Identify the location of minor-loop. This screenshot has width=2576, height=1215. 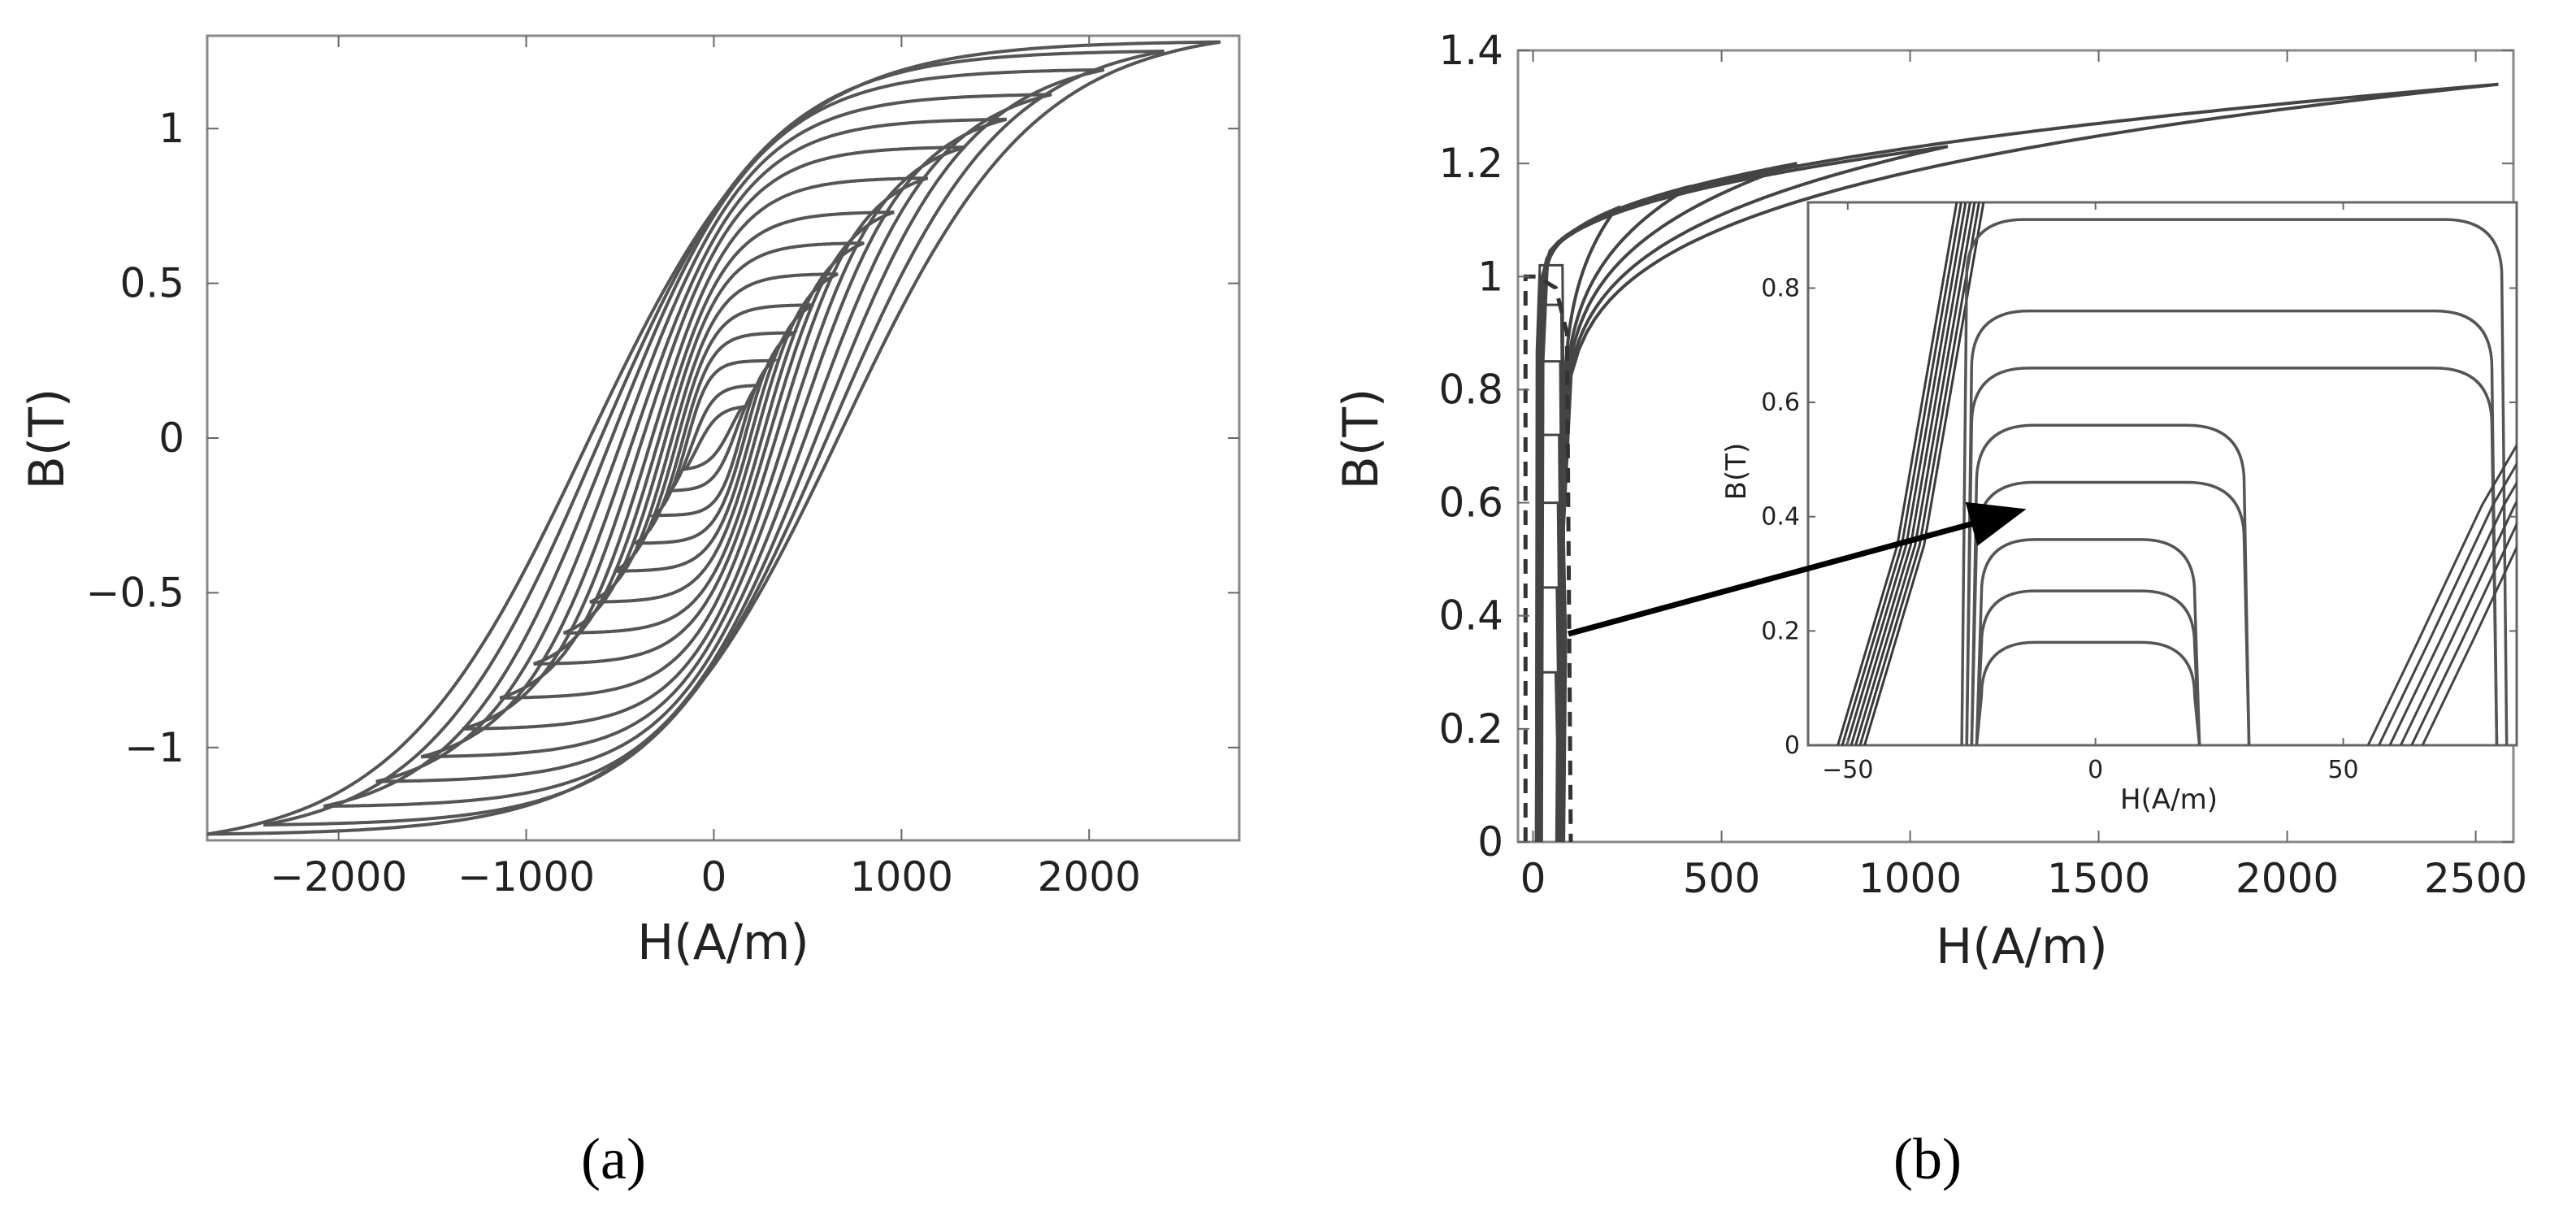
(1550, 553).